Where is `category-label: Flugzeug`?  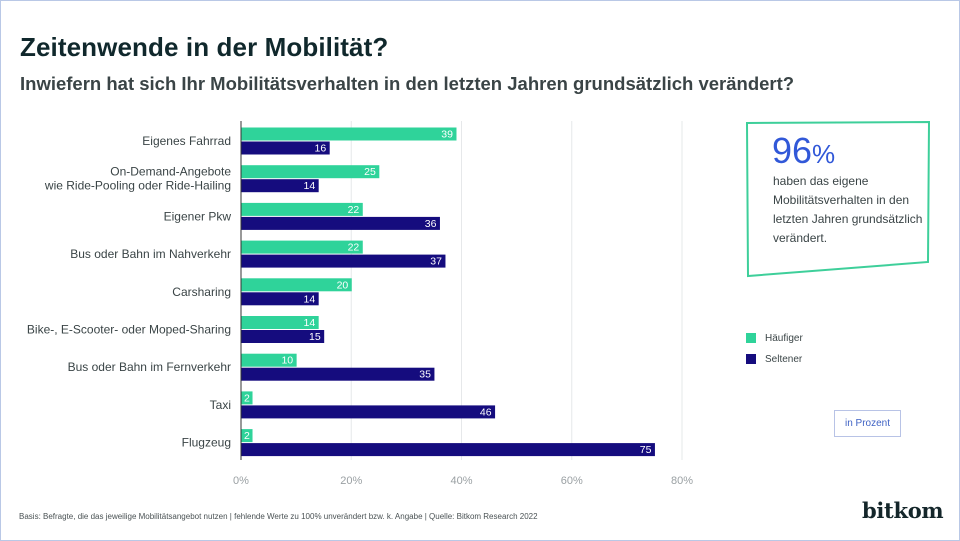 category-label: Flugzeug is located at coordinates (206, 443).